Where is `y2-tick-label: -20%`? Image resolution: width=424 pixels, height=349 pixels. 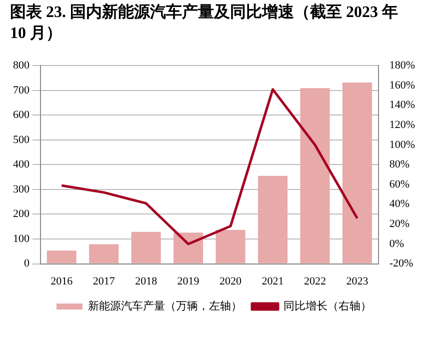 y2-tick-label: -20% is located at coordinates (401, 264).